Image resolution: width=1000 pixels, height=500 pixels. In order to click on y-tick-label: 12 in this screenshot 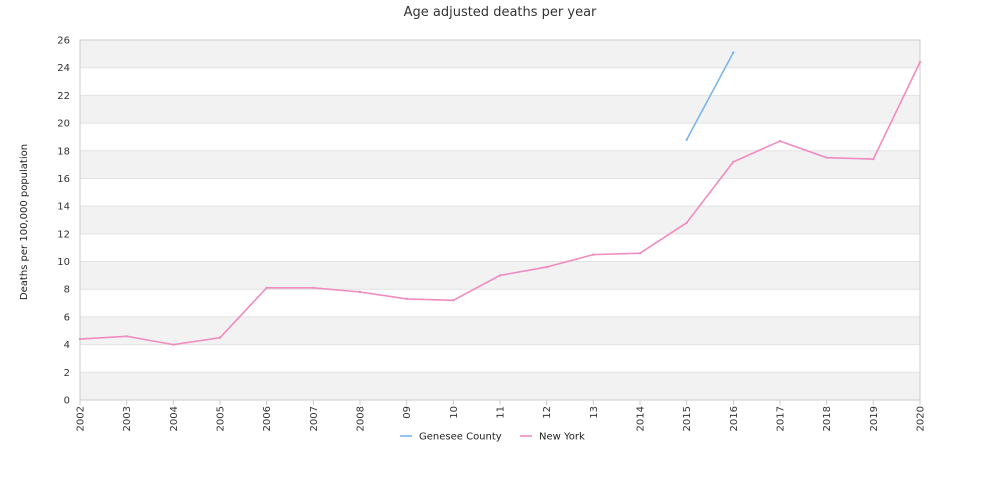, I will do `click(63, 234)`.